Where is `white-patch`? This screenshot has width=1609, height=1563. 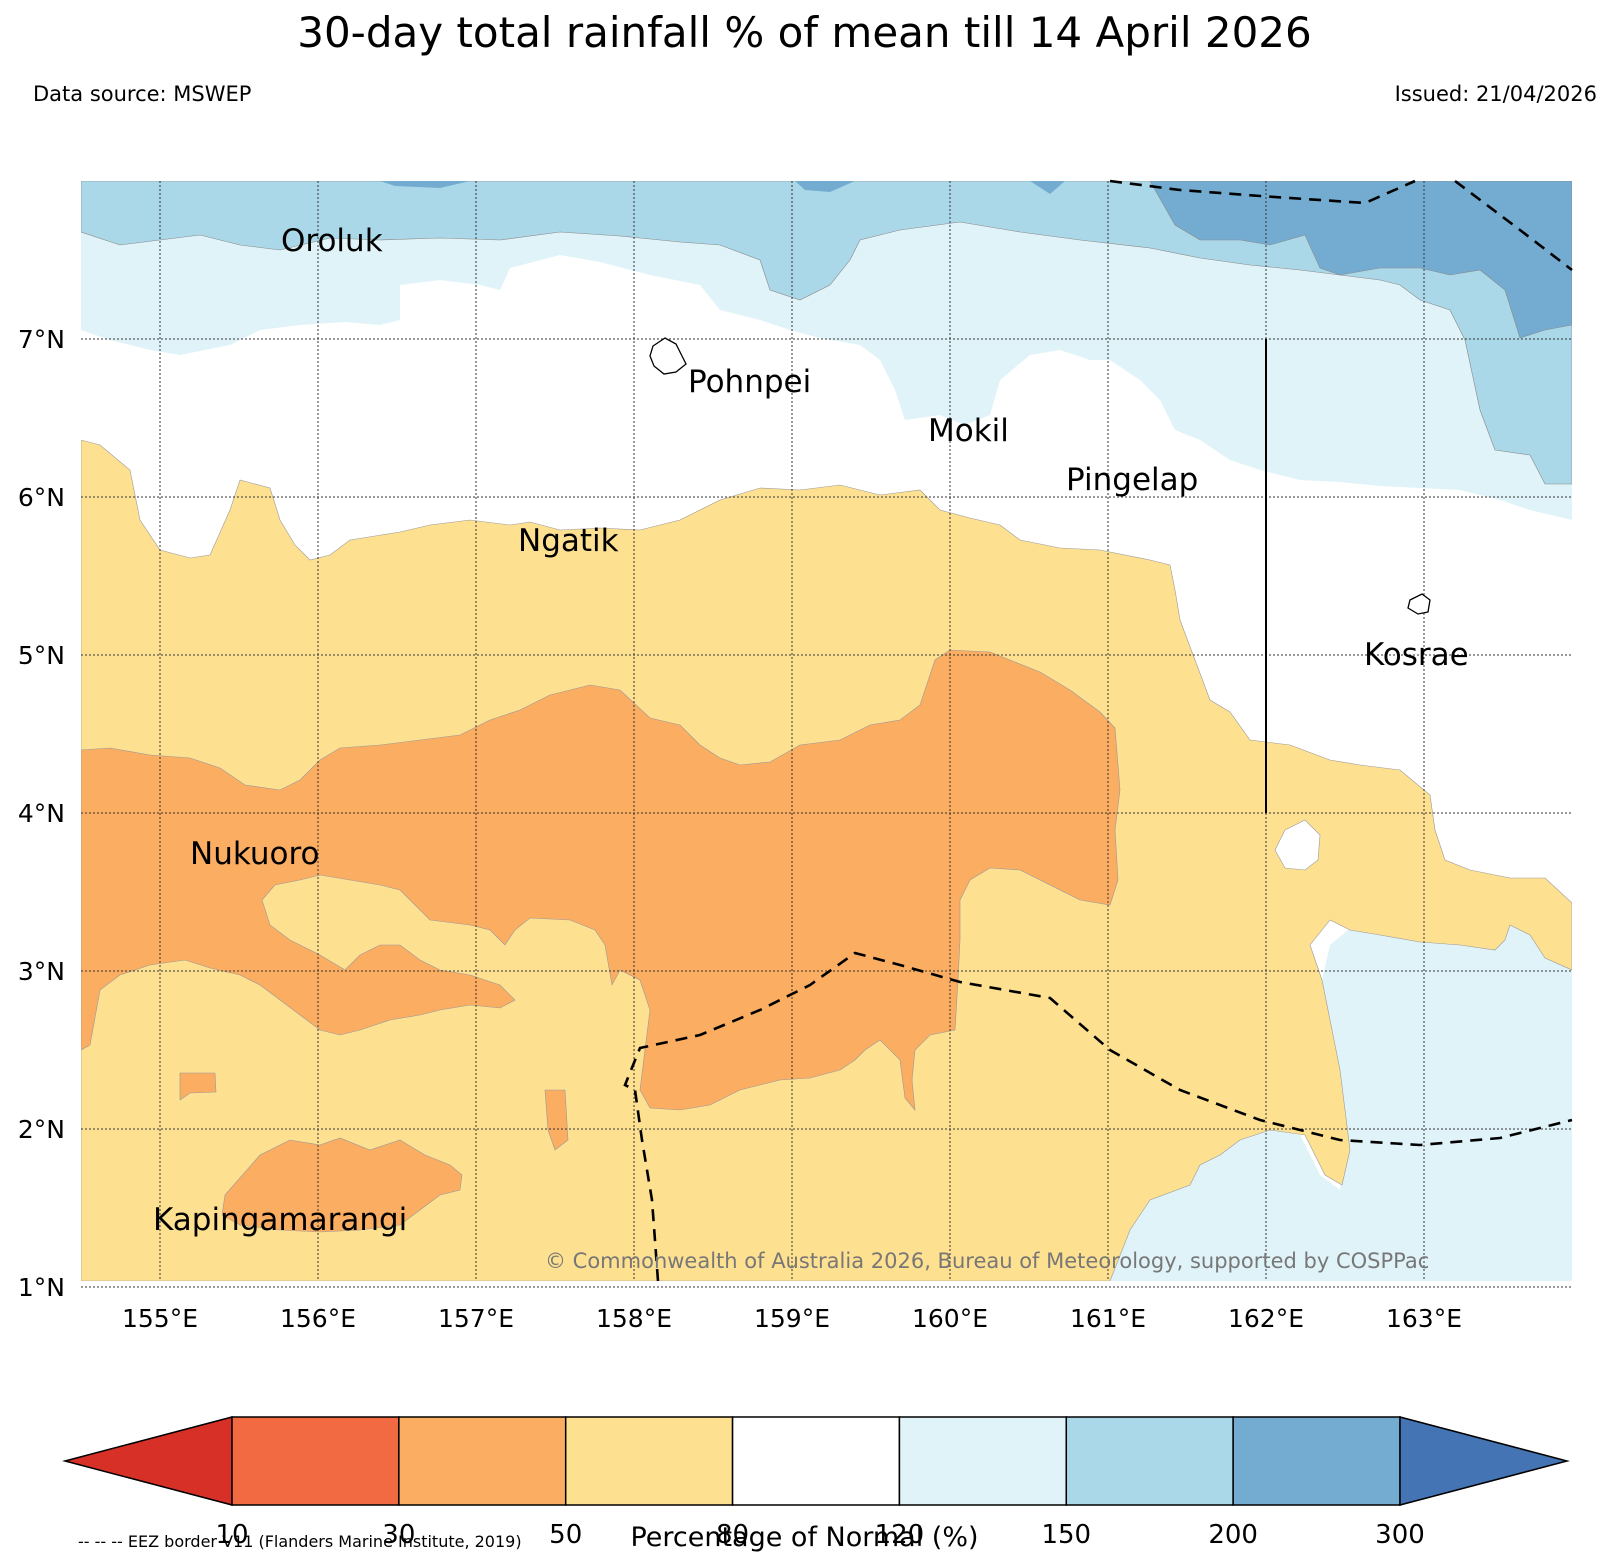
white-patch is located at coordinates (1297, 845).